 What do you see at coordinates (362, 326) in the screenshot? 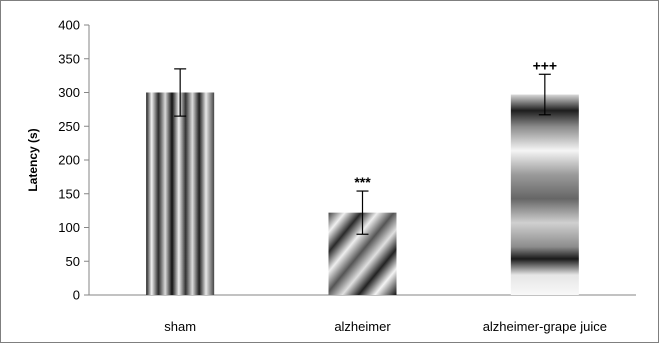
I see `x-category-label: alzheimer` at bounding box center [362, 326].